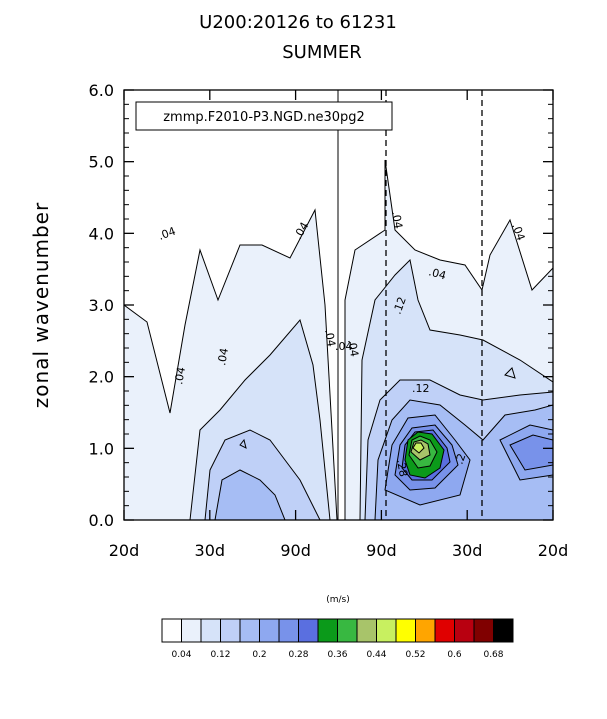 Image resolution: width=607 pixels, height=719 pixels. Describe the element at coordinates (410, 305) in the screenshot. I see `divider-lines` at that location.